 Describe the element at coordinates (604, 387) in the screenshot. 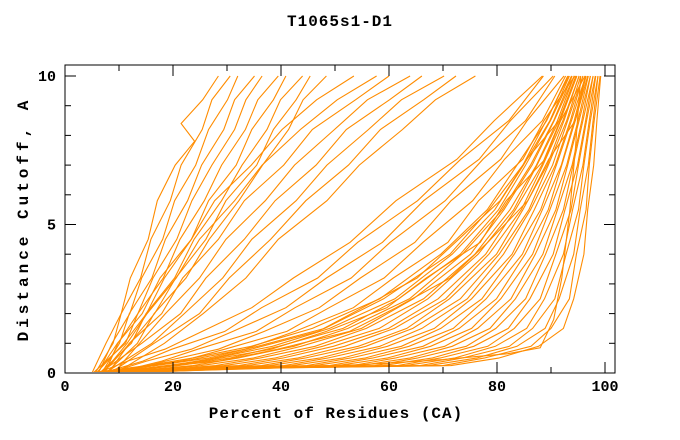

I see `x-tick-label: 100` at that location.